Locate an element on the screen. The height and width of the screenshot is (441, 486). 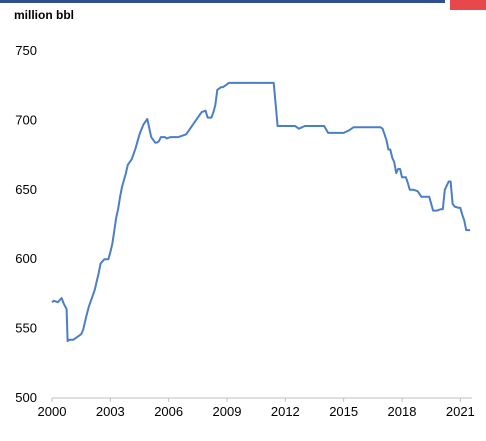
y-tick-label: 550 is located at coordinates (26, 328).